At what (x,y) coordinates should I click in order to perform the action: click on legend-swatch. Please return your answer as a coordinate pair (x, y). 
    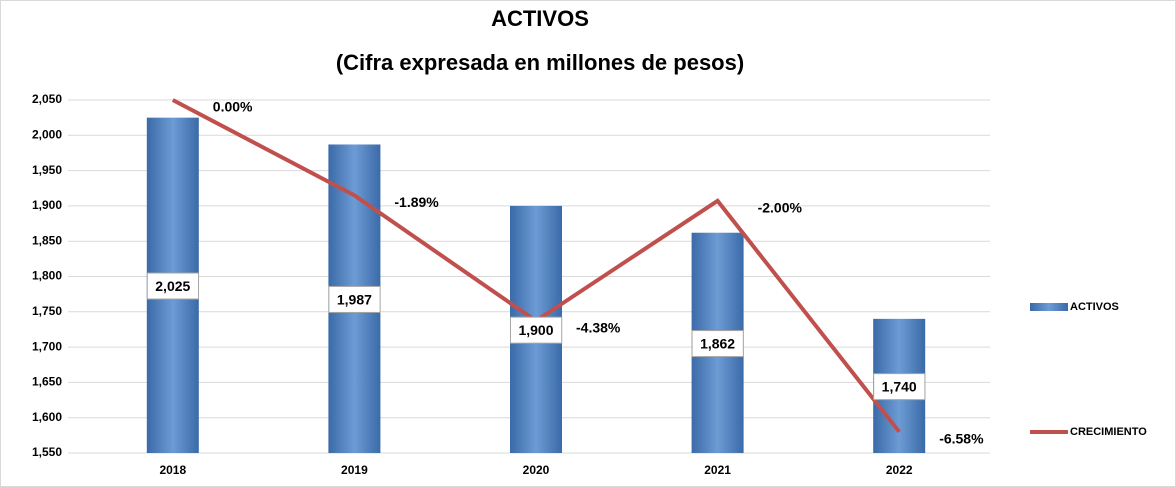
    Looking at the image, I should click on (1049, 307).